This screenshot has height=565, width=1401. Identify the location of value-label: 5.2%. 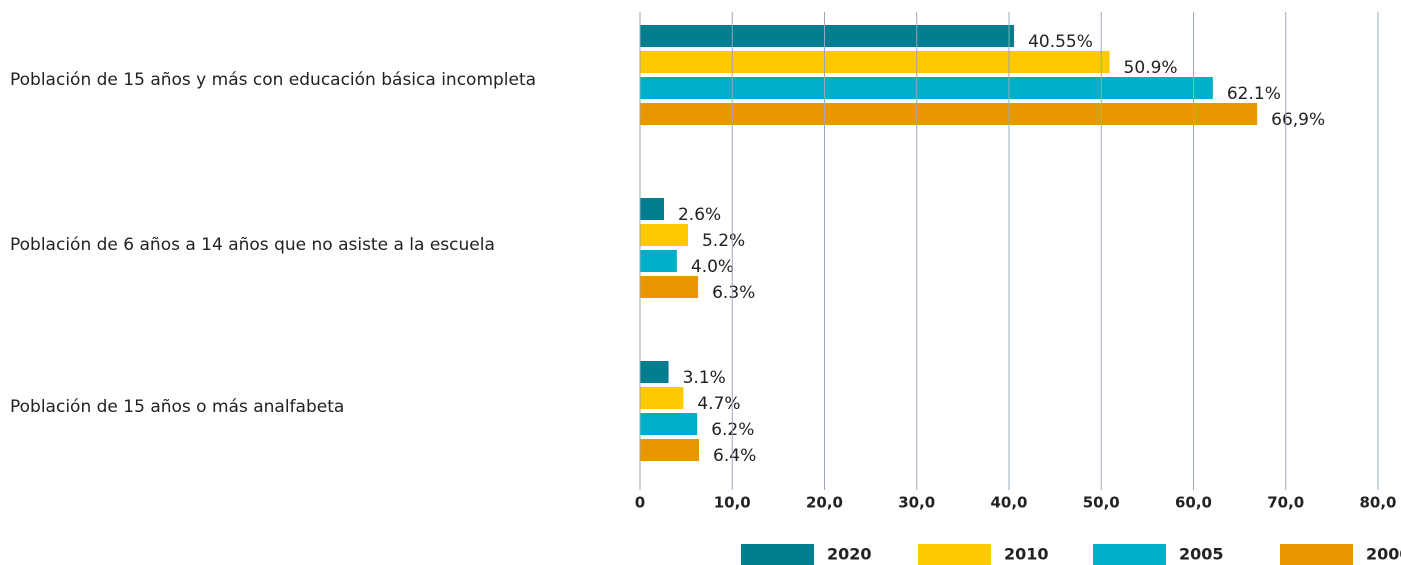
(723, 241).